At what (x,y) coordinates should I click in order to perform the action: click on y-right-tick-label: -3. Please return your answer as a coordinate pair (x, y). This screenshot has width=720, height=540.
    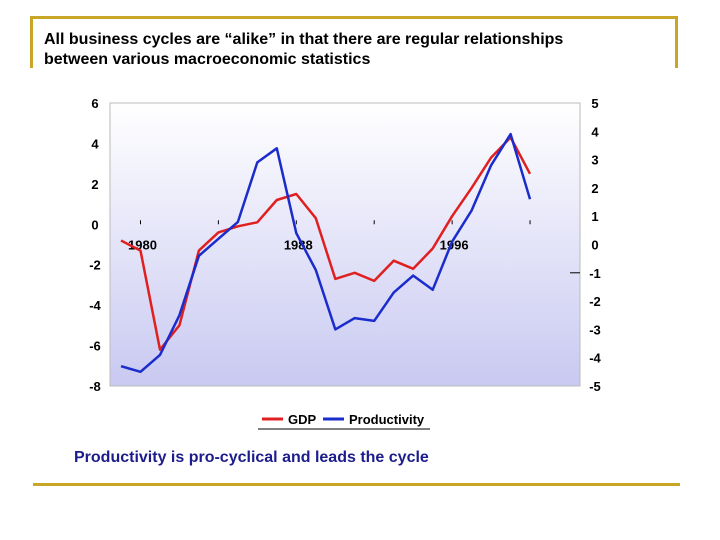
    Looking at the image, I should click on (595, 329).